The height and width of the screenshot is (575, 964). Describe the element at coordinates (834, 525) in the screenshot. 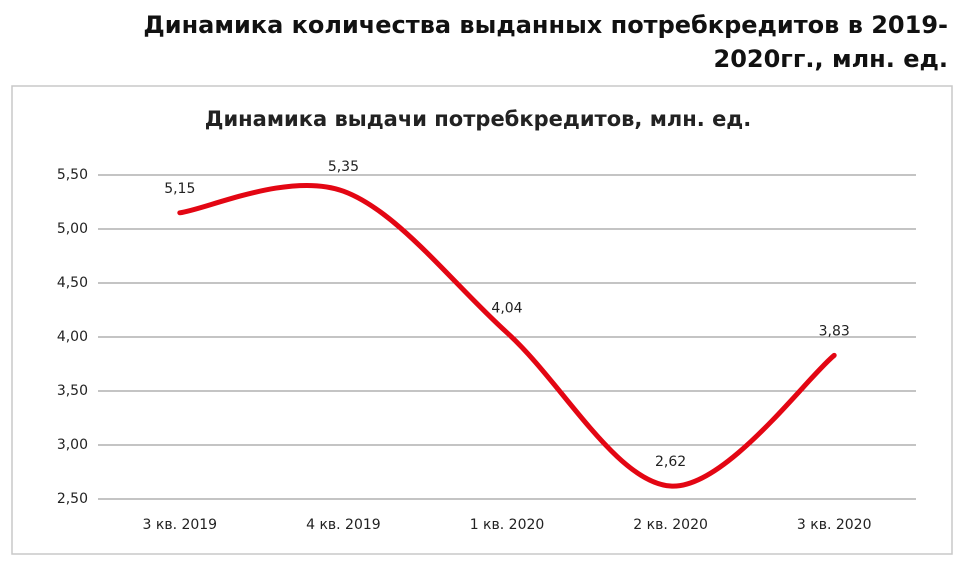

I see `x-tick-label: 3 кв. 2020` at that location.